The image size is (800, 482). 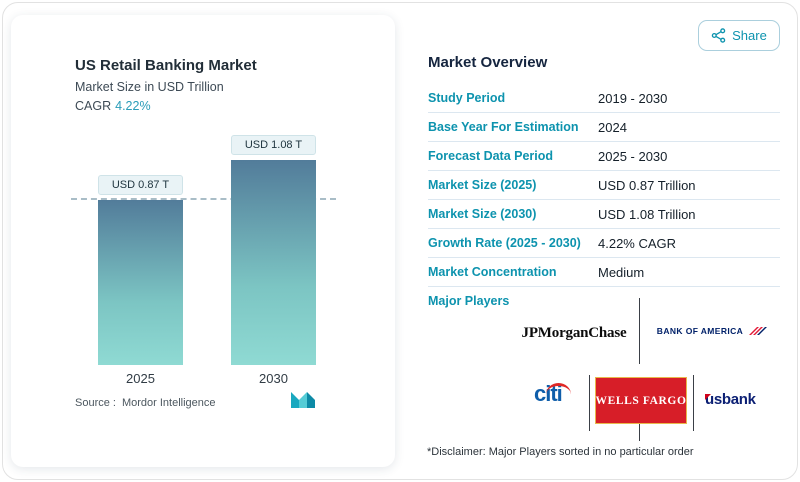 What do you see at coordinates (303, 401) in the screenshot?
I see `mordor-intelligence-logo` at bounding box center [303, 401].